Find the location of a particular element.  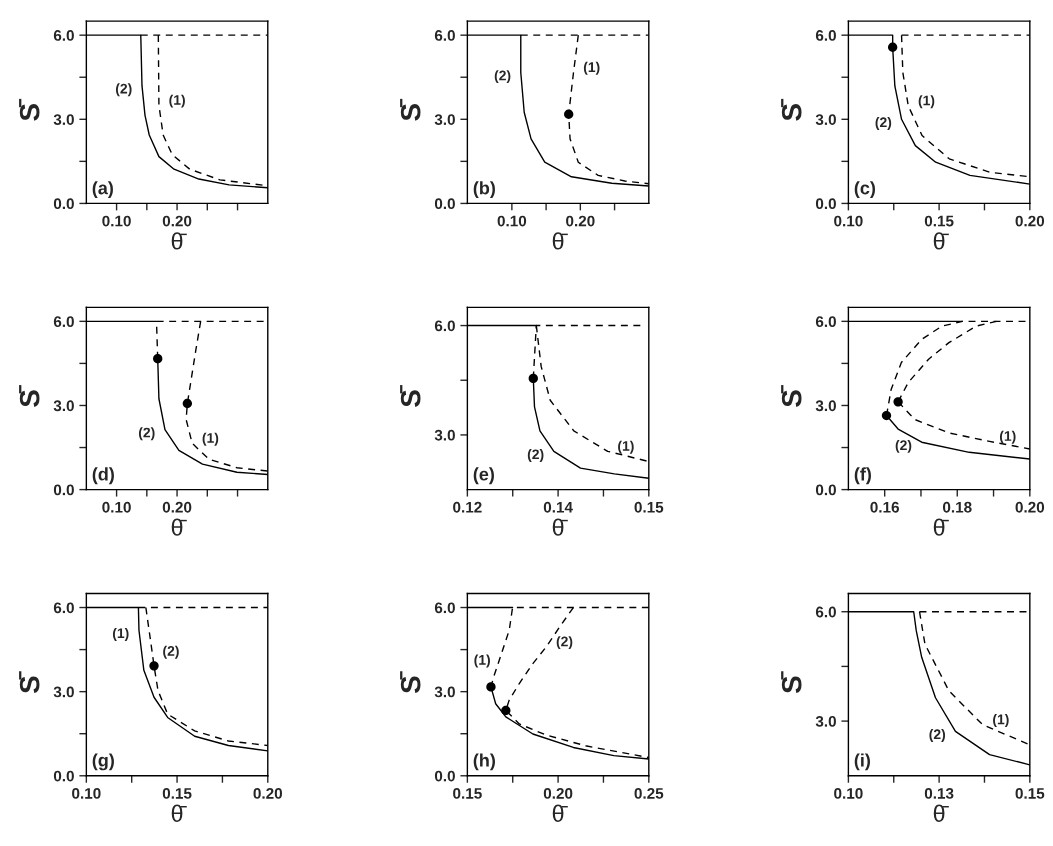

x-tick-label: 0.12 is located at coordinates (467, 507).